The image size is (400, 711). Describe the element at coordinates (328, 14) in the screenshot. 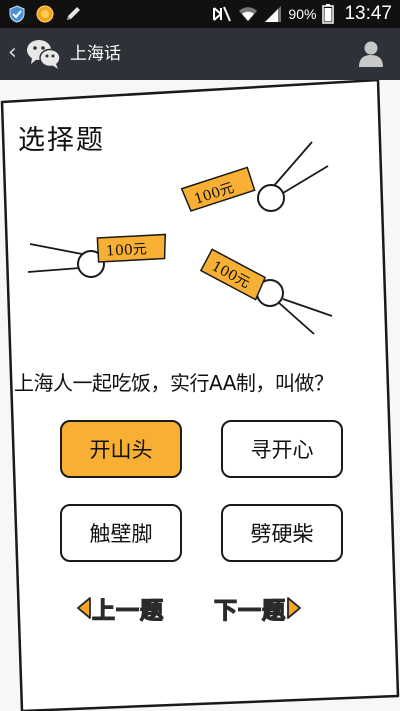

I see `battery-icon` at that location.